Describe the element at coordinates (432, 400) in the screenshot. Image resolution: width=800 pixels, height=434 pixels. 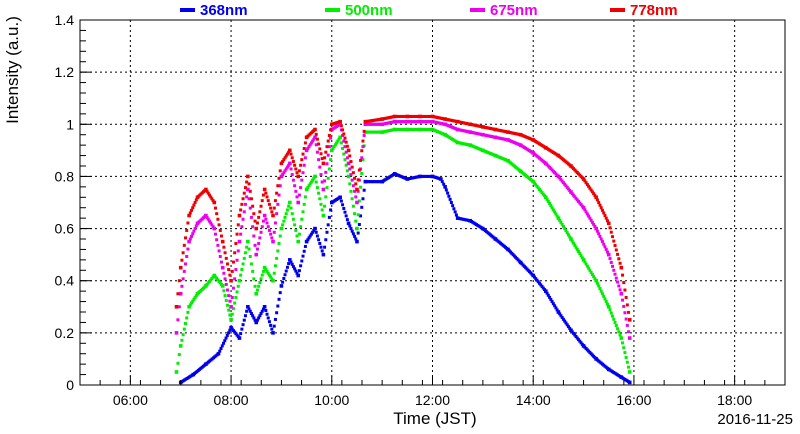
I see `x-tick-label: 12:00` at that location.